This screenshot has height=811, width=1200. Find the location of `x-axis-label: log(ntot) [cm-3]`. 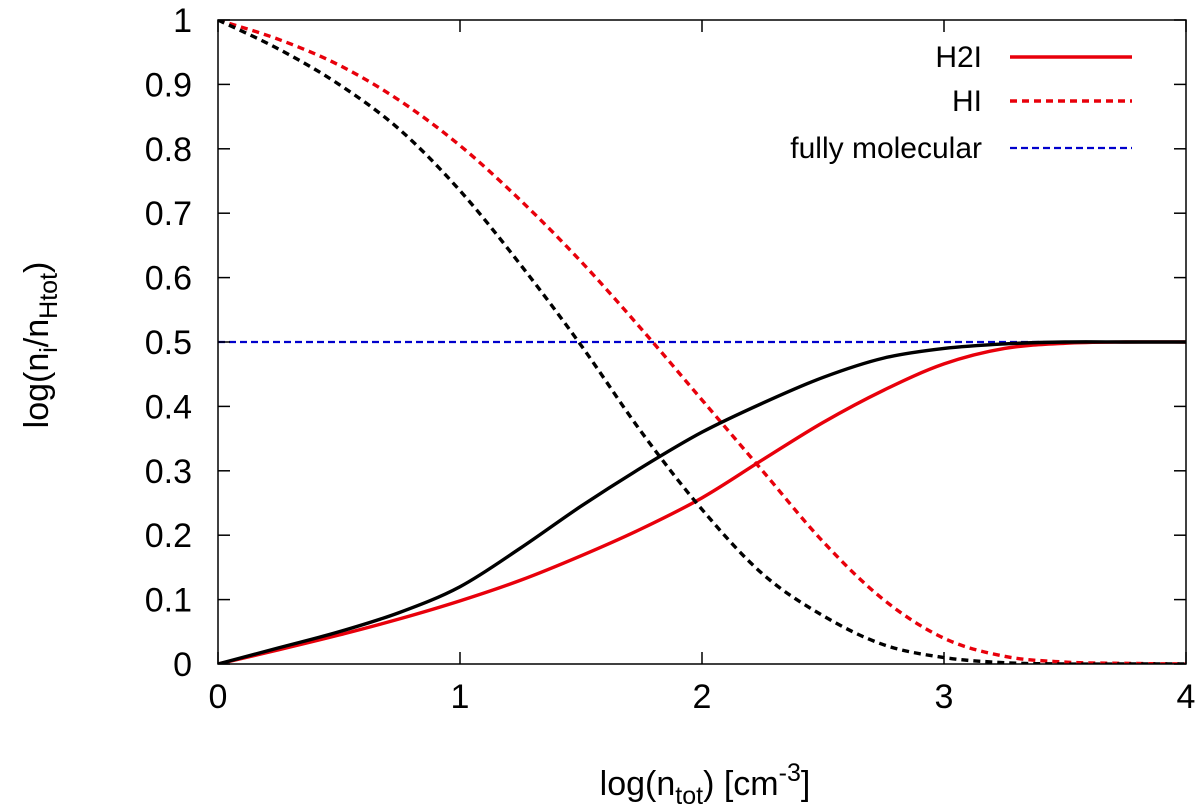

x-axis-label: log(ntot) [cm-3] is located at coordinates (705, 784).